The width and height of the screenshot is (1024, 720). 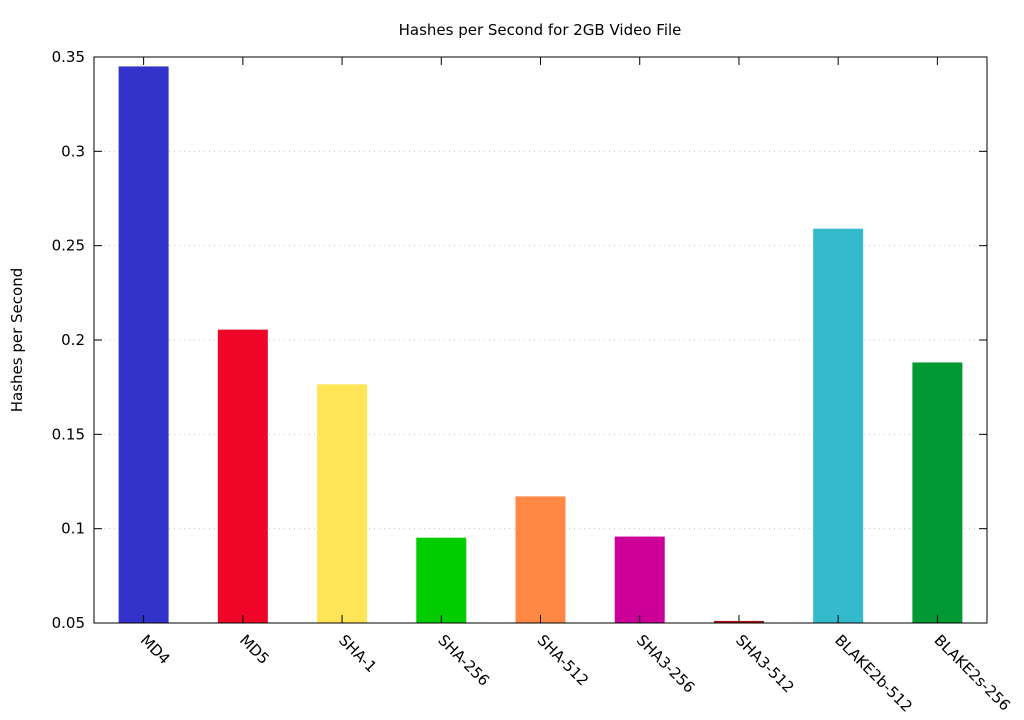 I want to click on y-tick-label: 0.2, so click(x=73, y=340).